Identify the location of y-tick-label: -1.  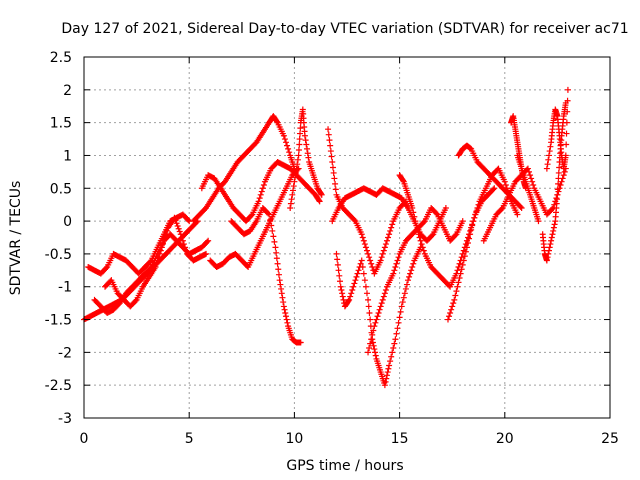
(65, 288).